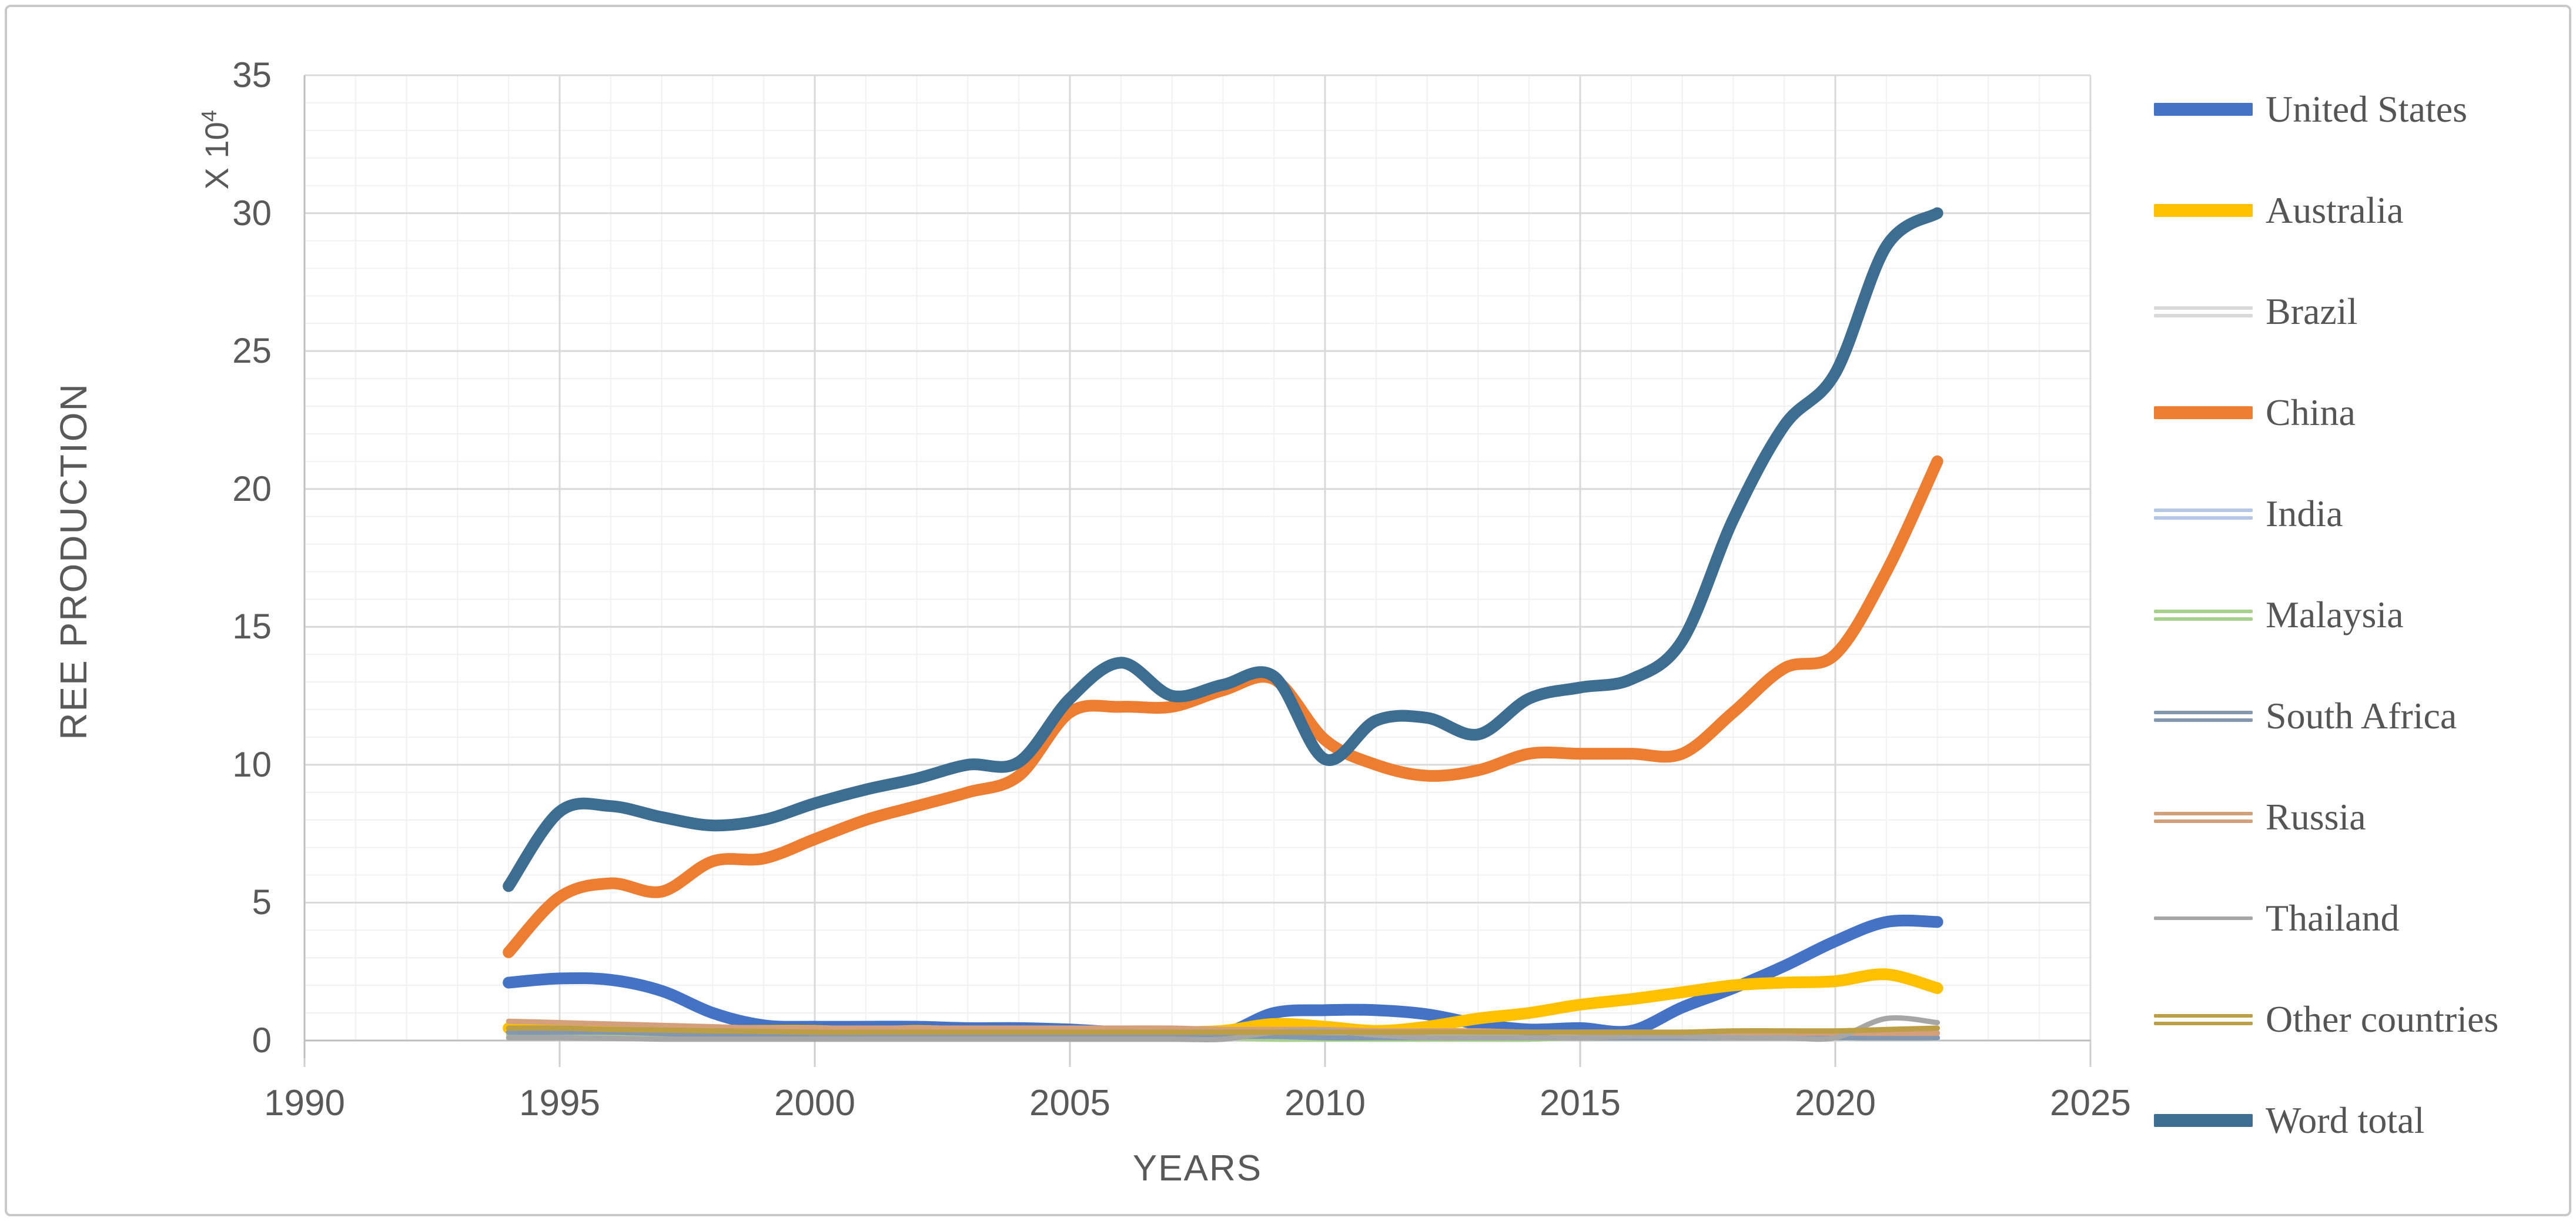 Image resolution: width=2576 pixels, height=1221 pixels. What do you see at coordinates (262, 1040) in the screenshot?
I see `y-tick-label-0: 0` at bounding box center [262, 1040].